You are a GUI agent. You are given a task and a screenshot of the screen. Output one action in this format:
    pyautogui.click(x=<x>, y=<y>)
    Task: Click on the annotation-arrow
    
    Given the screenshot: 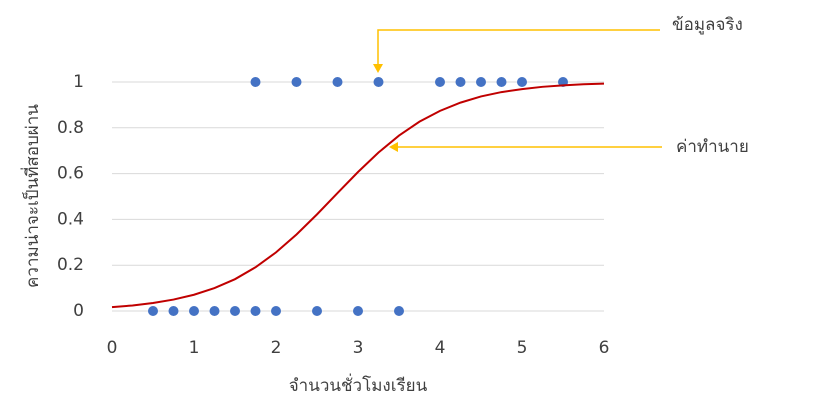 What is the action you would take?
    pyautogui.click(x=518, y=47)
    